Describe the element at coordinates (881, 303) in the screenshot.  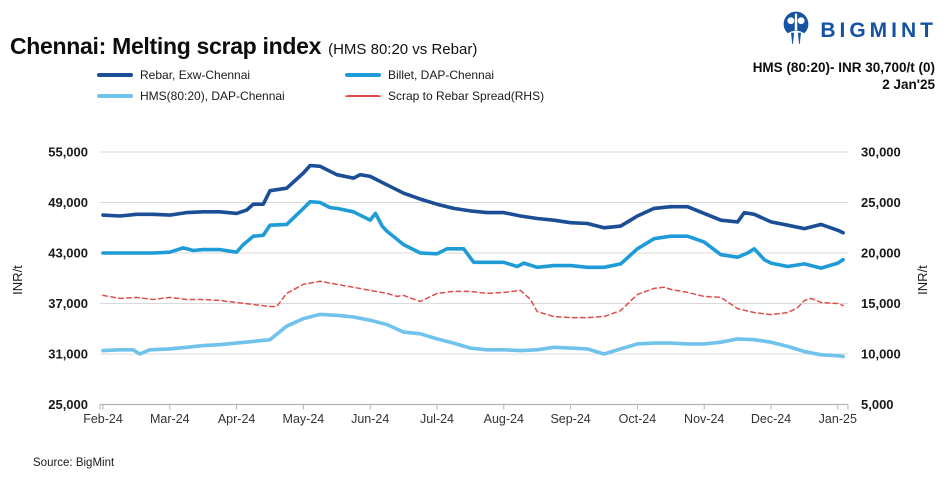
I see `y-axis-right-tick-label: 15,000` at that location.